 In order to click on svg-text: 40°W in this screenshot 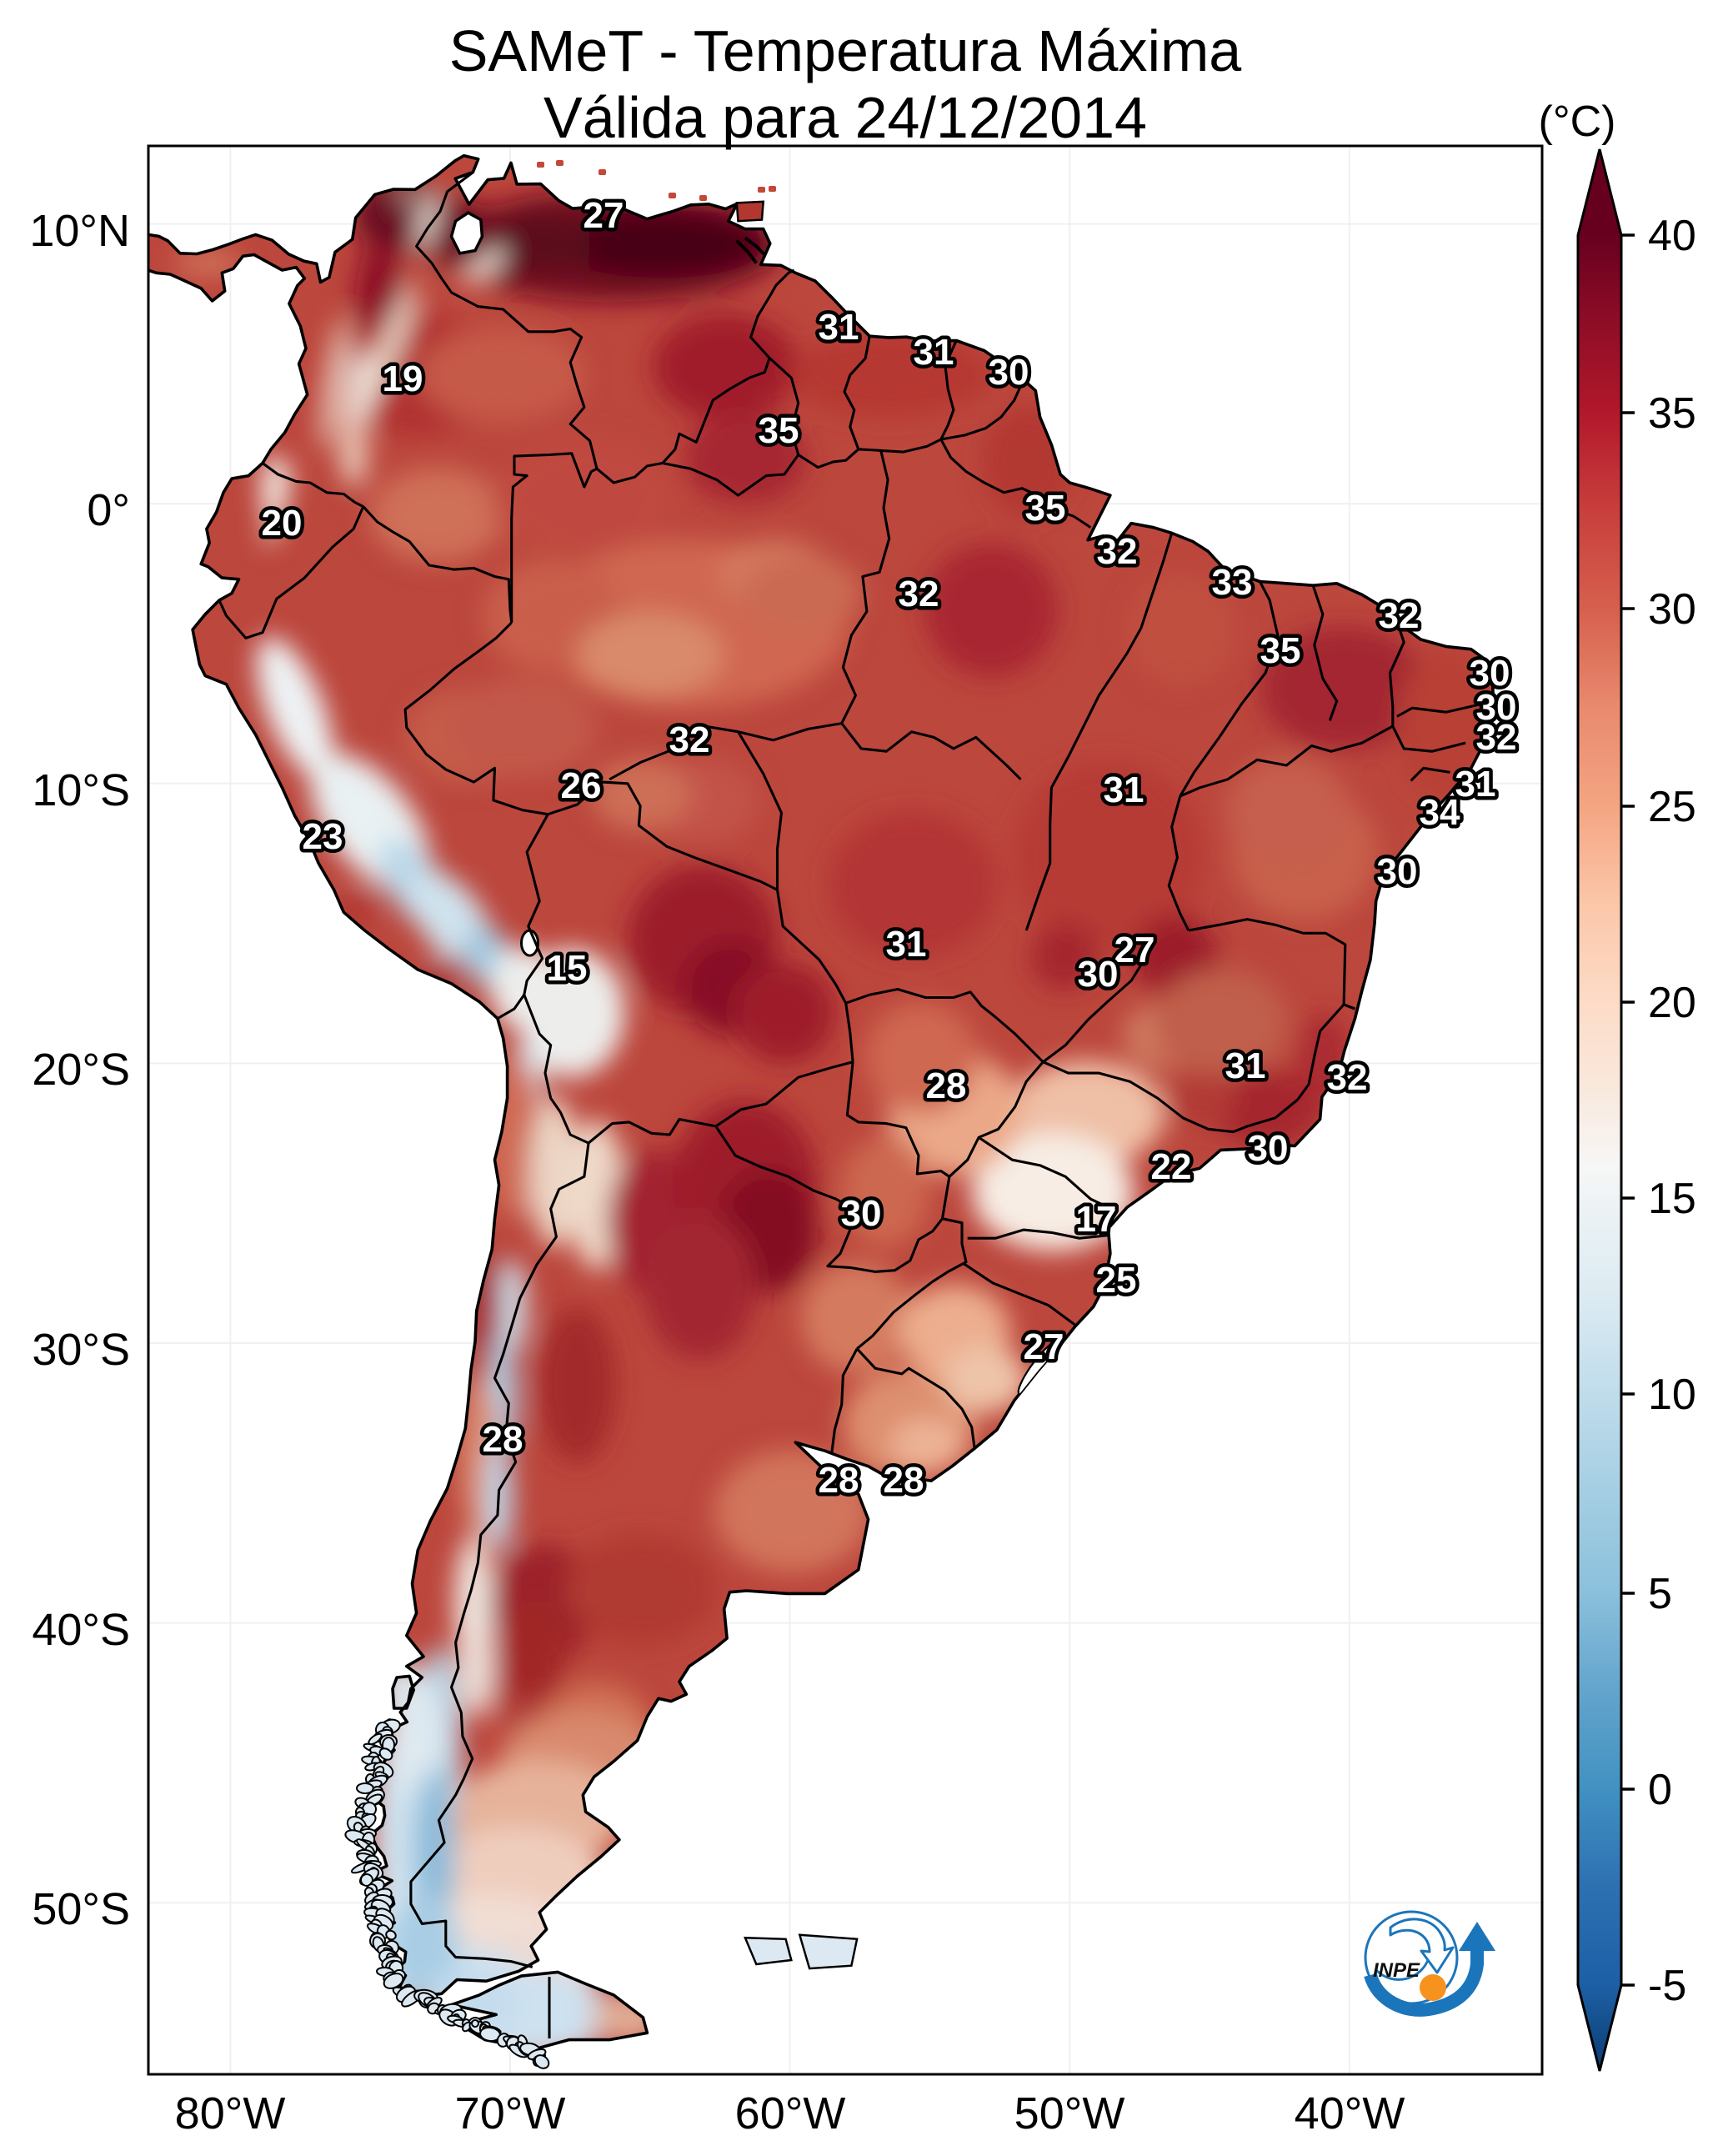, I will do `click(1350, 2113)`.